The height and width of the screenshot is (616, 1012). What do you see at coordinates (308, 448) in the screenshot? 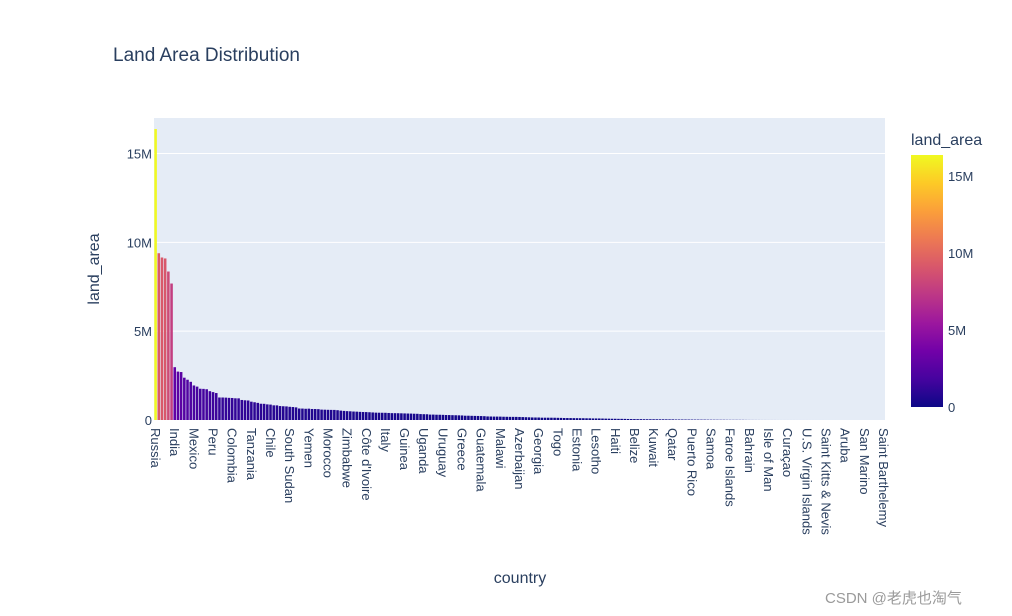
I see `x-tick-label: Yemen` at bounding box center [308, 448].